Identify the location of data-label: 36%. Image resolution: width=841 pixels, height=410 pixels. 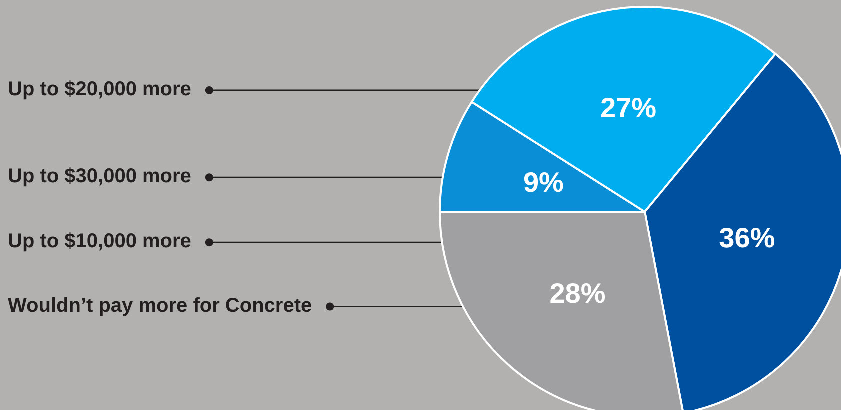
(747, 238).